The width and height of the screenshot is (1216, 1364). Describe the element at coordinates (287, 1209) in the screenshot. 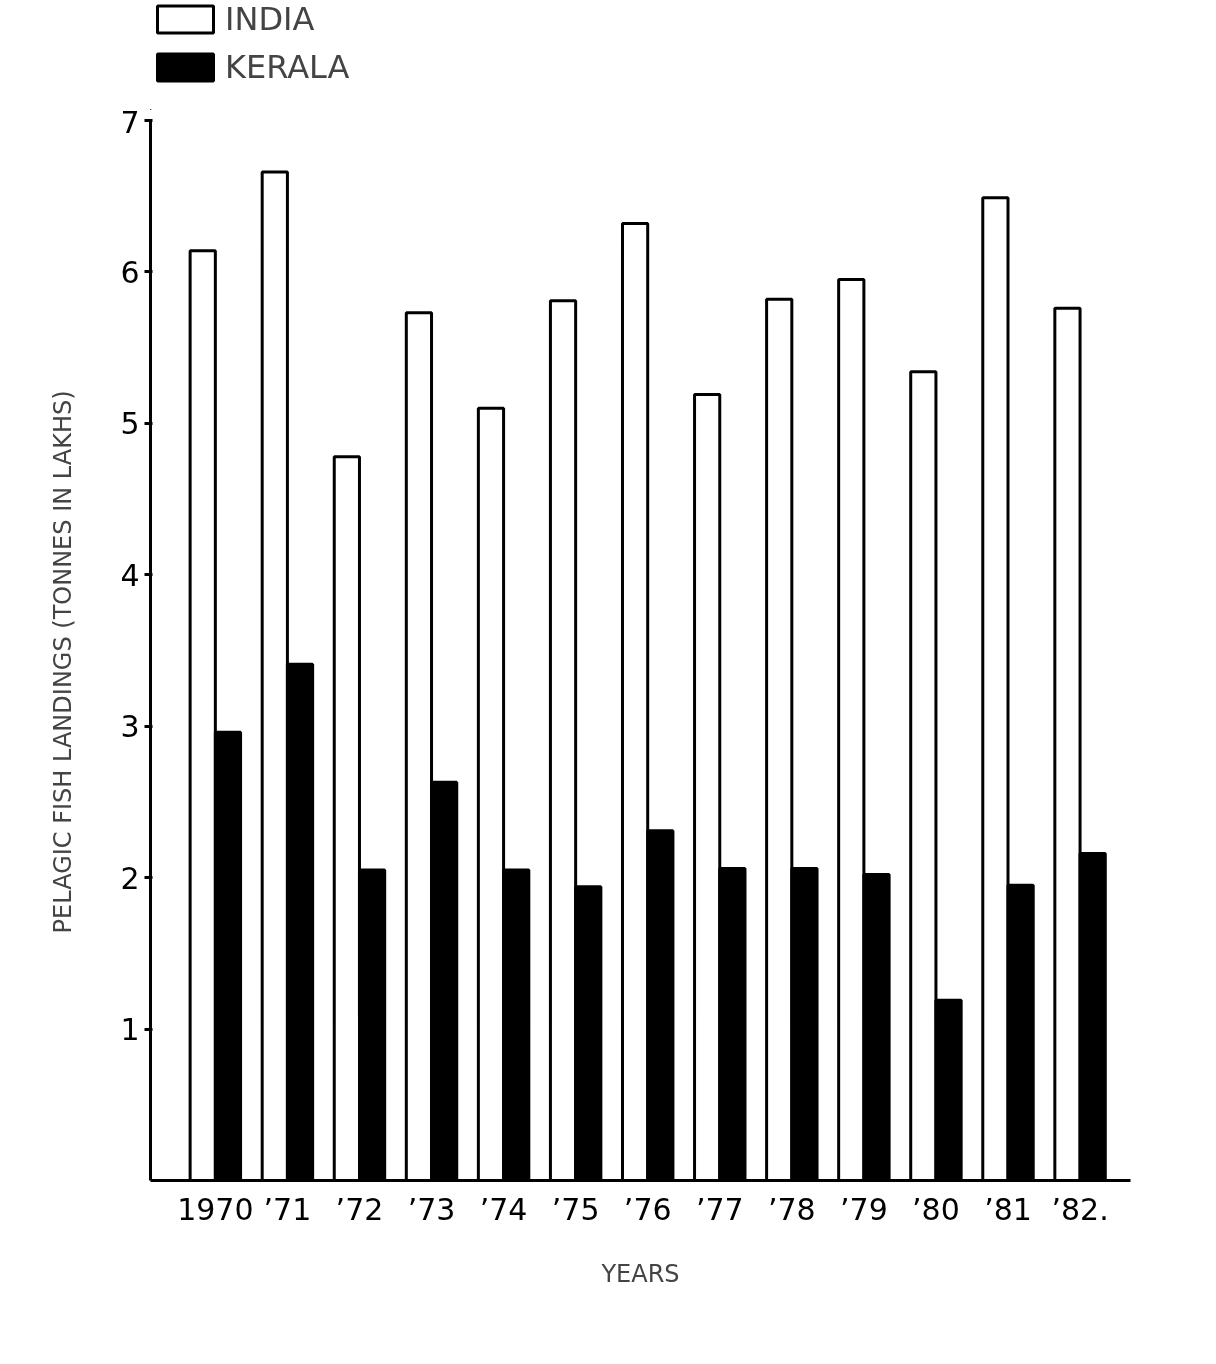

I see `x-tick-label: ’71` at that location.